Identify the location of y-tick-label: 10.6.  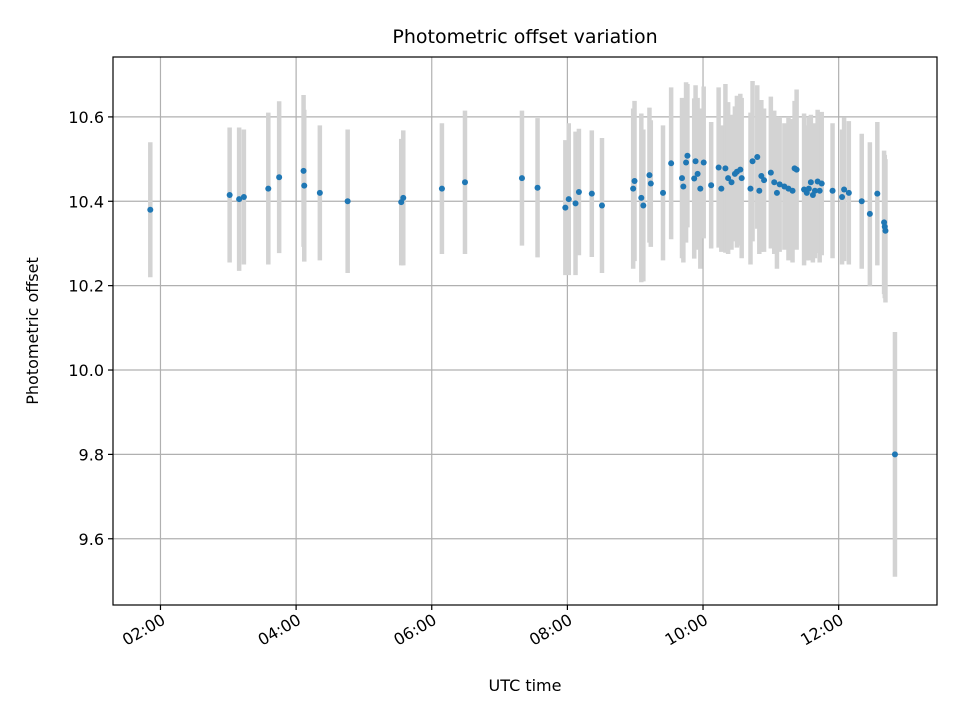
(86, 117).